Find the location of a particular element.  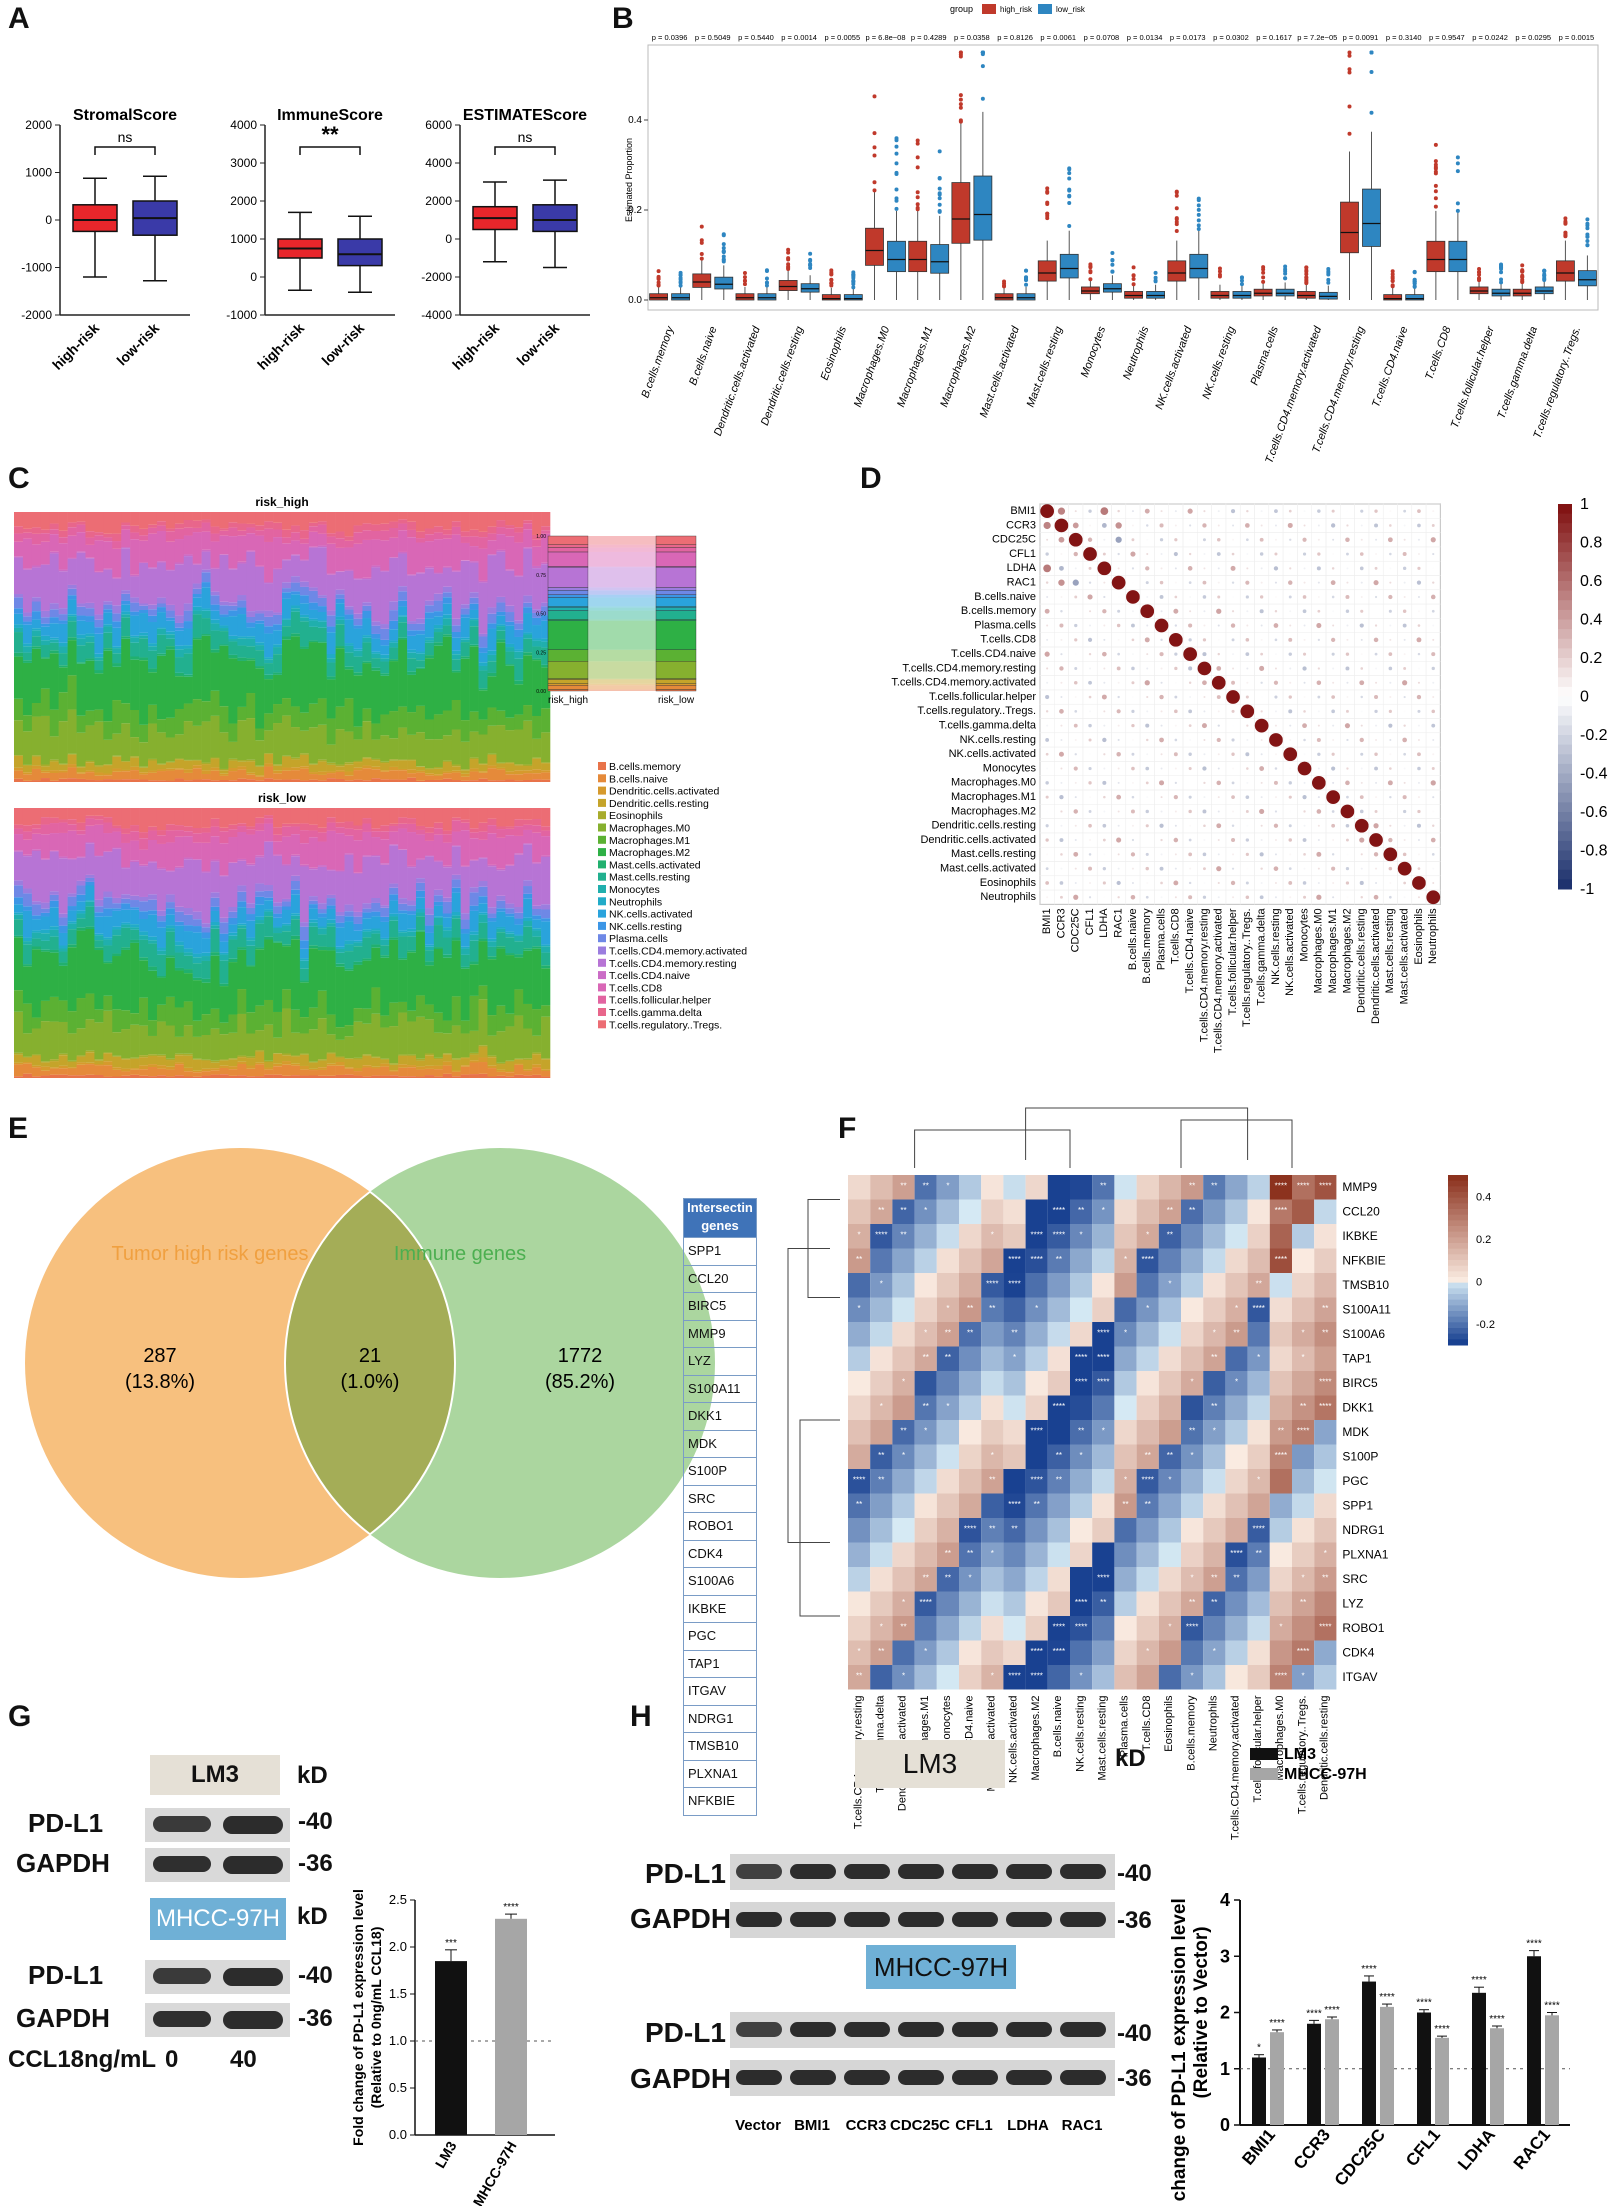

alluvial-right is located at coordinates (676, 687).